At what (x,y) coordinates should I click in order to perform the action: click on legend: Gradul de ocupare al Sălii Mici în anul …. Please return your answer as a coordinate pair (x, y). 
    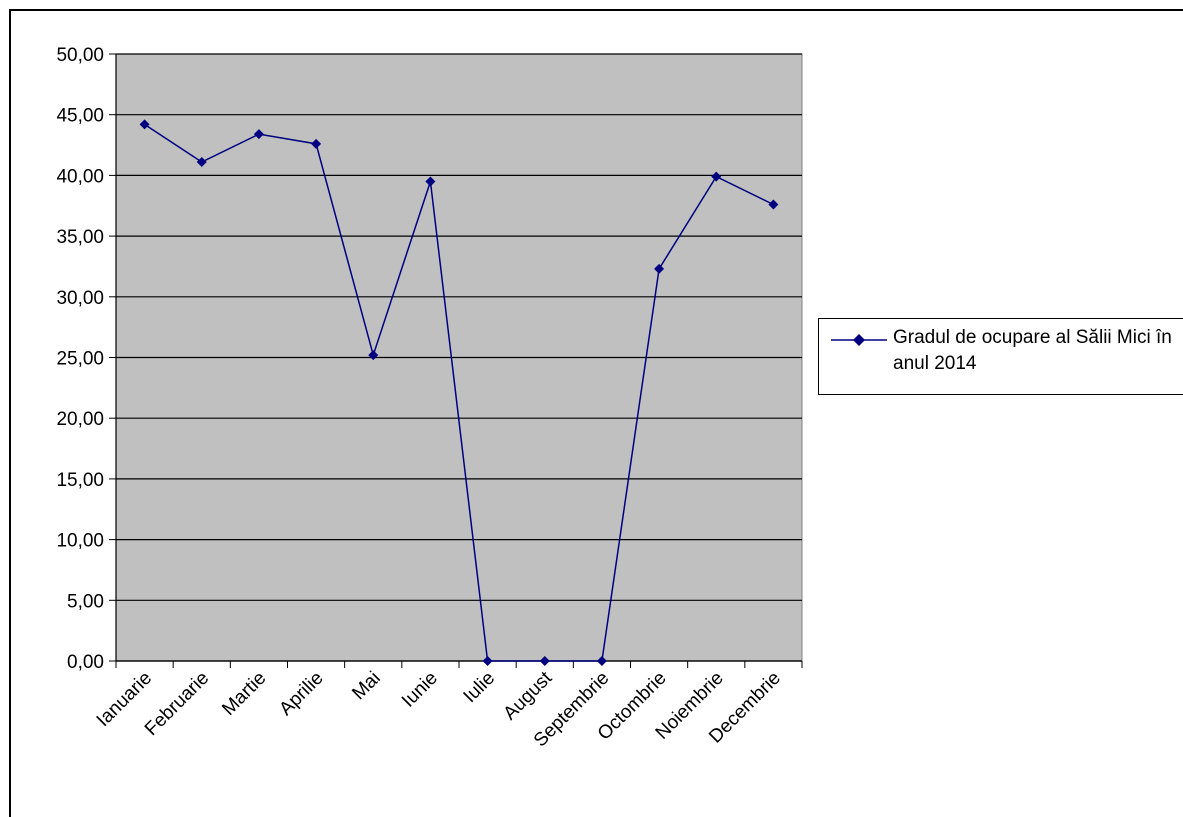
    Looking at the image, I should click on (1000, 356).